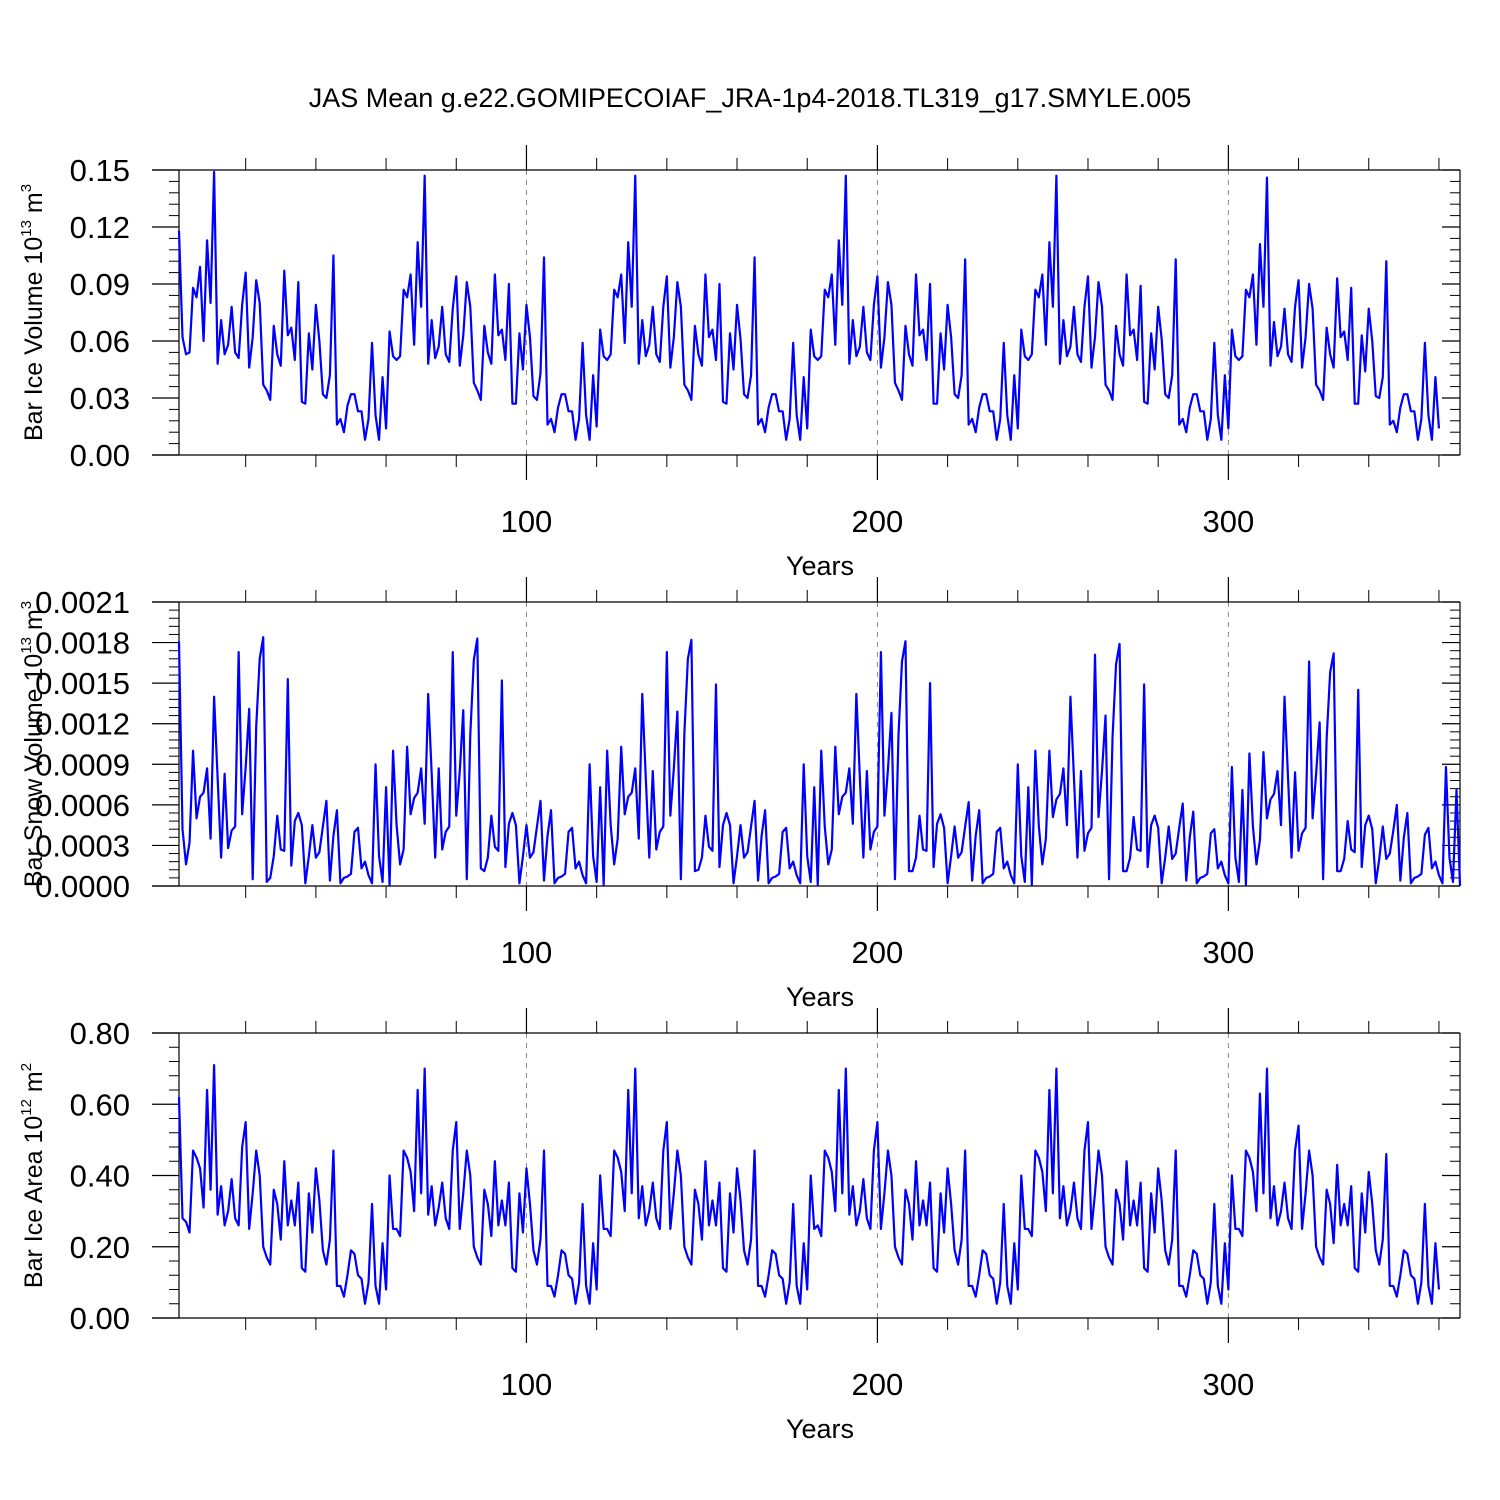  I want to click on y-tick-label: 0.60, so click(100, 1104).